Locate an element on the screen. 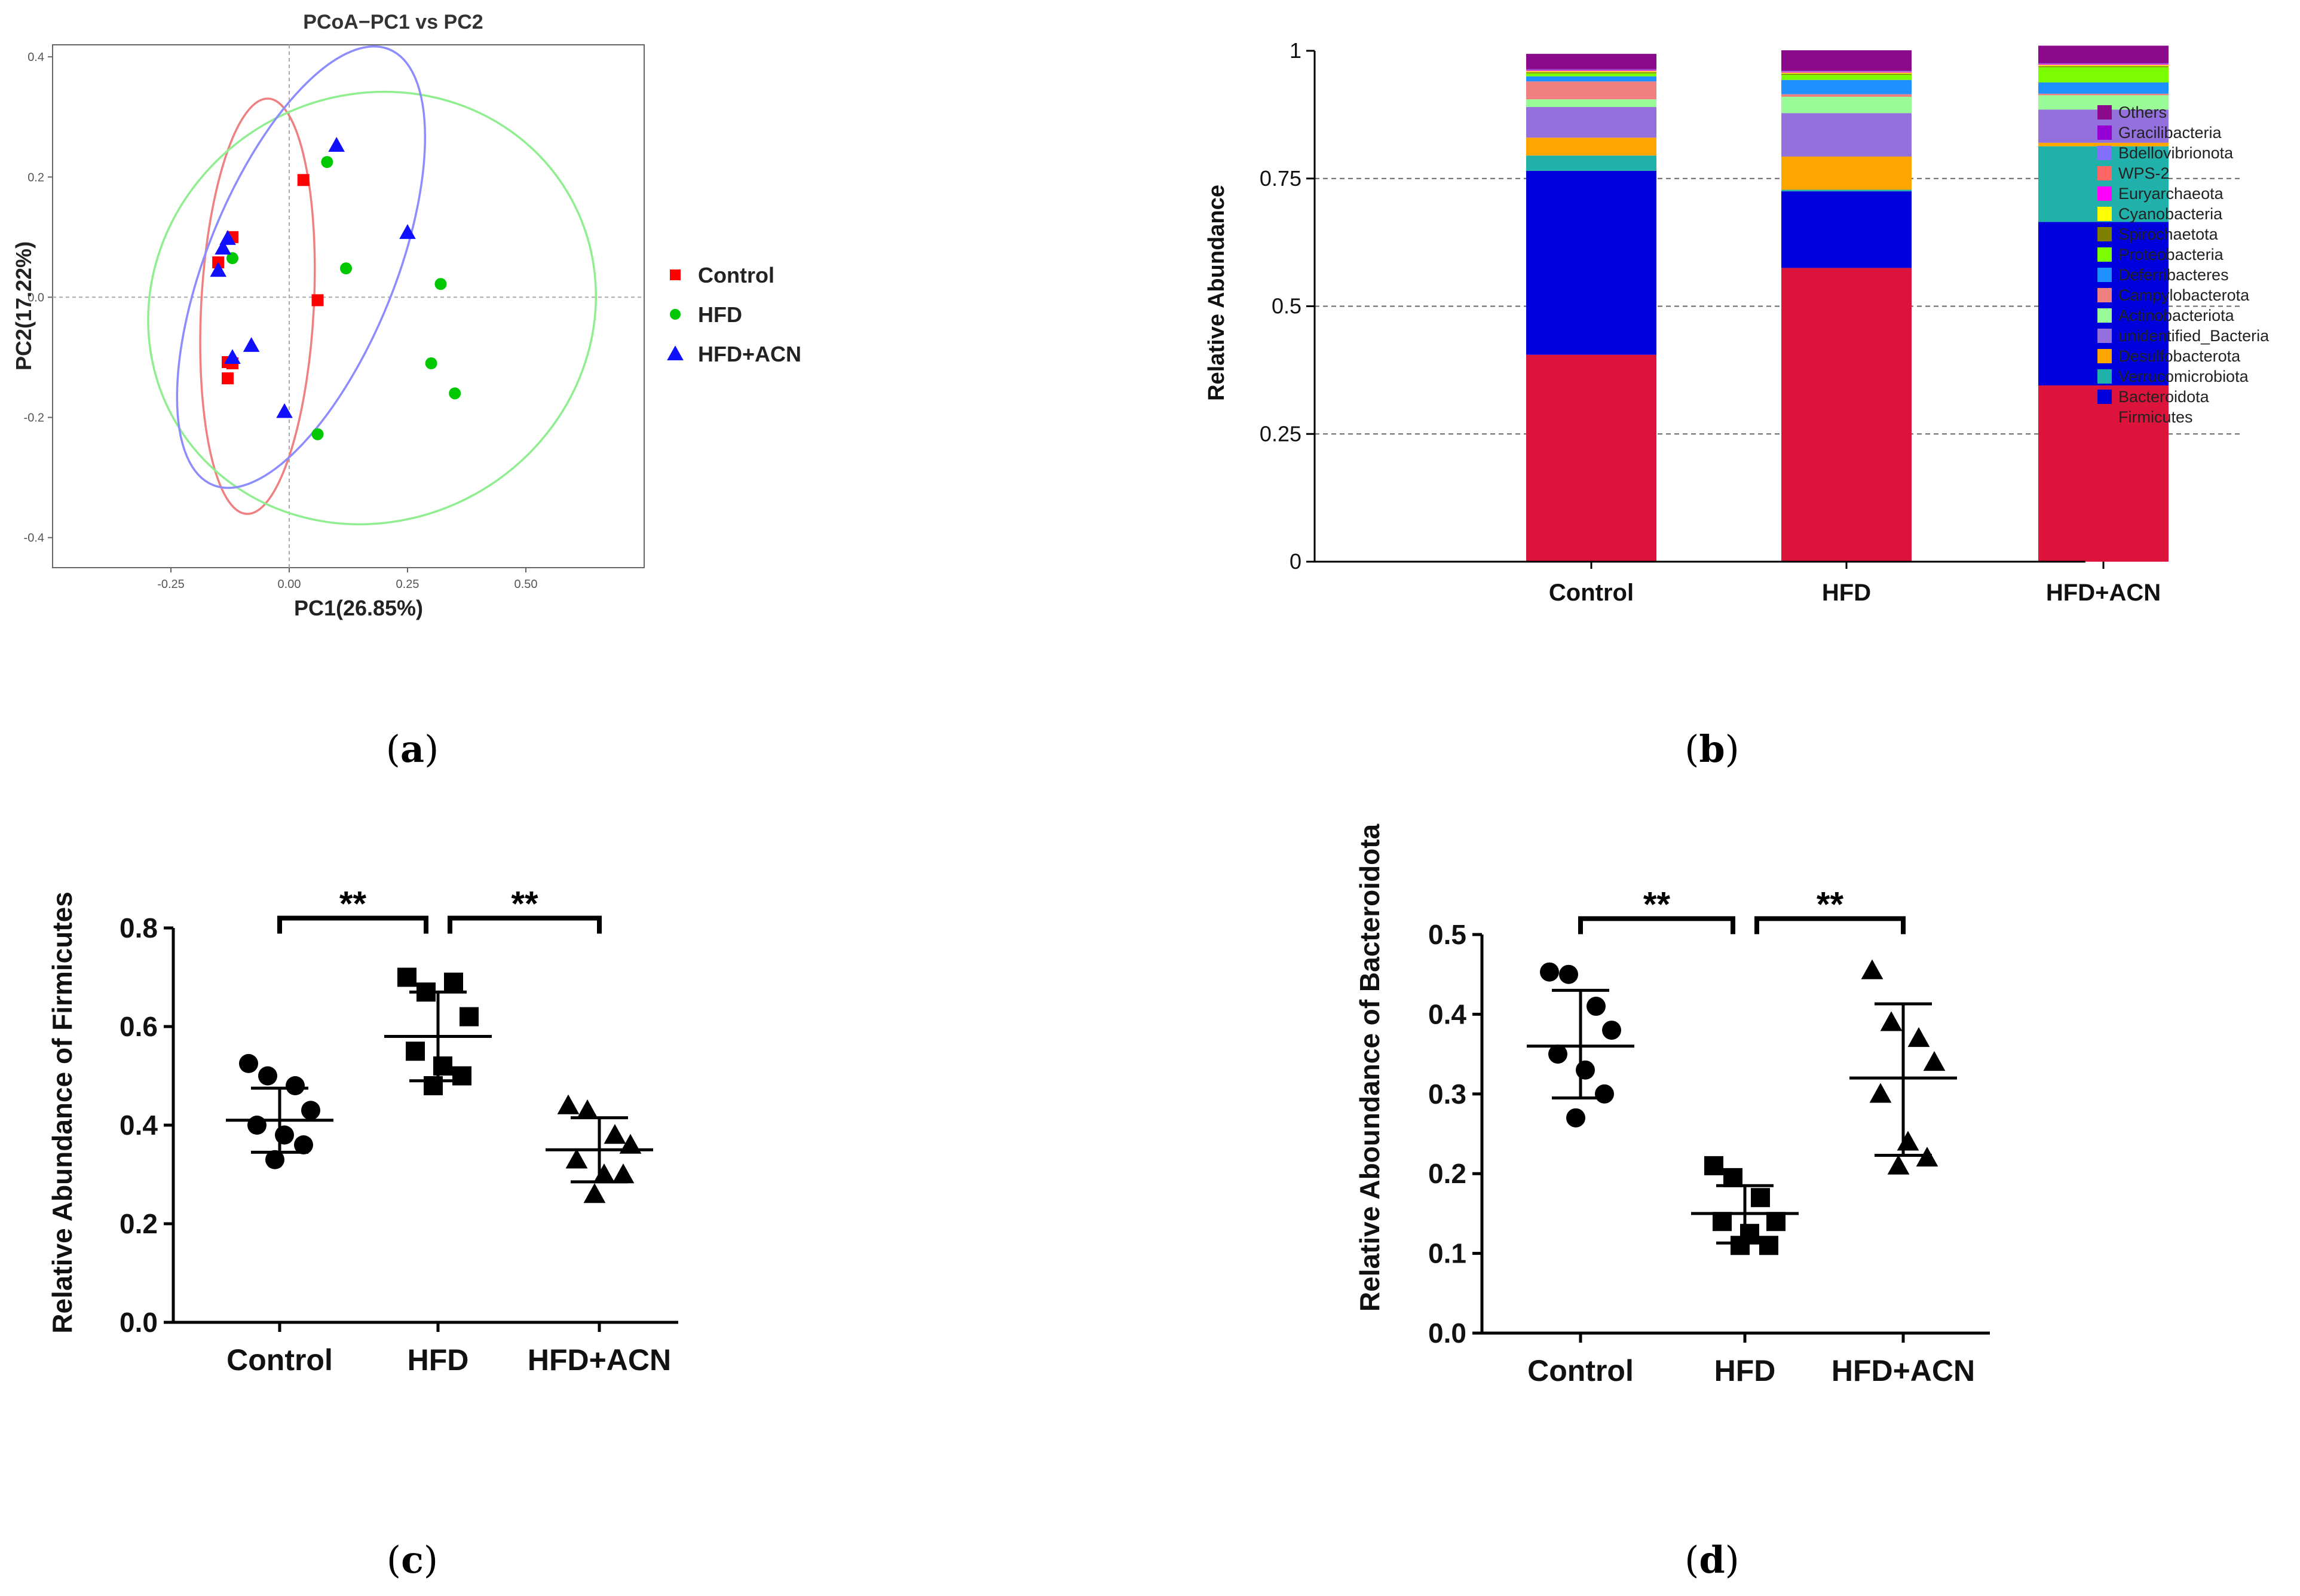 The image size is (2300, 1596). pcoa-y-tick-label: -0.2 is located at coordinates (34, 418).